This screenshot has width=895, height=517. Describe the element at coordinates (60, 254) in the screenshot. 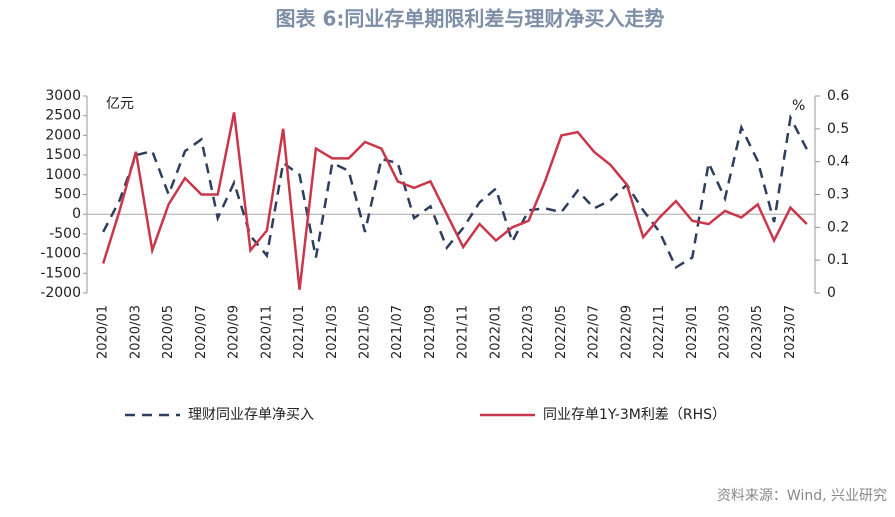

I see `y-tick-label: -1000` at that location.